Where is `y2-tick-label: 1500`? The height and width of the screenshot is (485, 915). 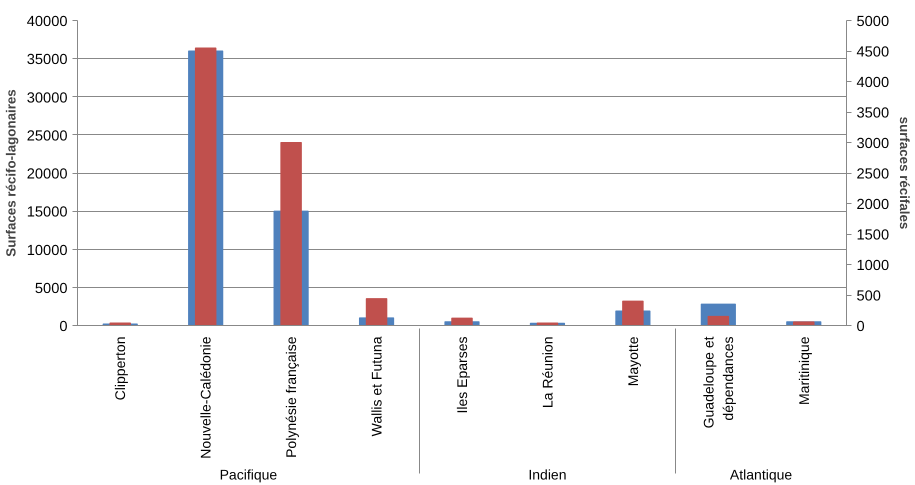 y2-tick-label: 1500 is located at coordinates (873, 236).